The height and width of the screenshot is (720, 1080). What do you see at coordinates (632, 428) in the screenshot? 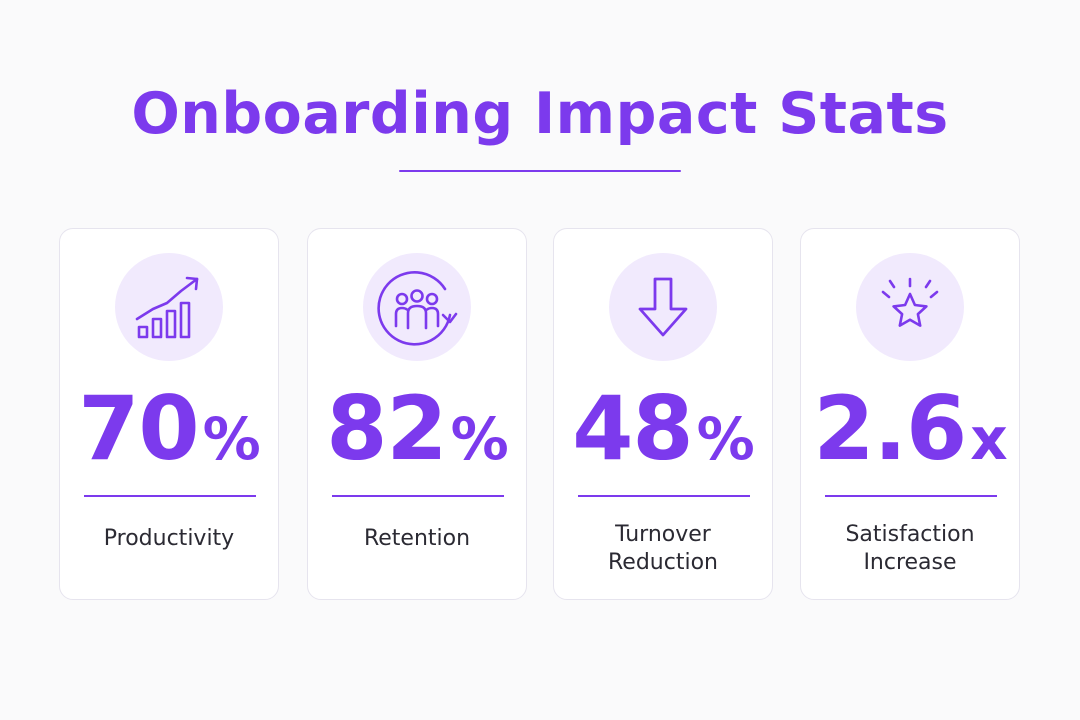
I see `stat-number: 48` at bounding box center [632, 428].